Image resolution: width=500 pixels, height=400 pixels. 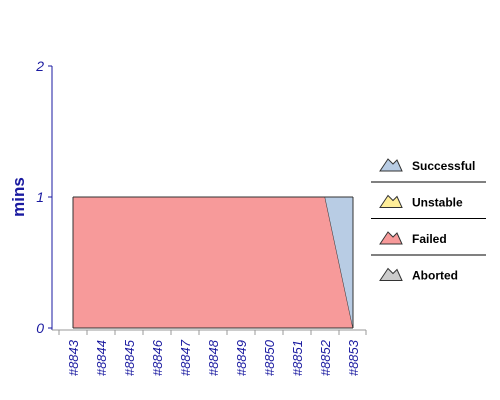 What do you see at coordinates (40, 197) in the screenshot?
I see `y-tick-label: 1` at bounding box center [40, 197].